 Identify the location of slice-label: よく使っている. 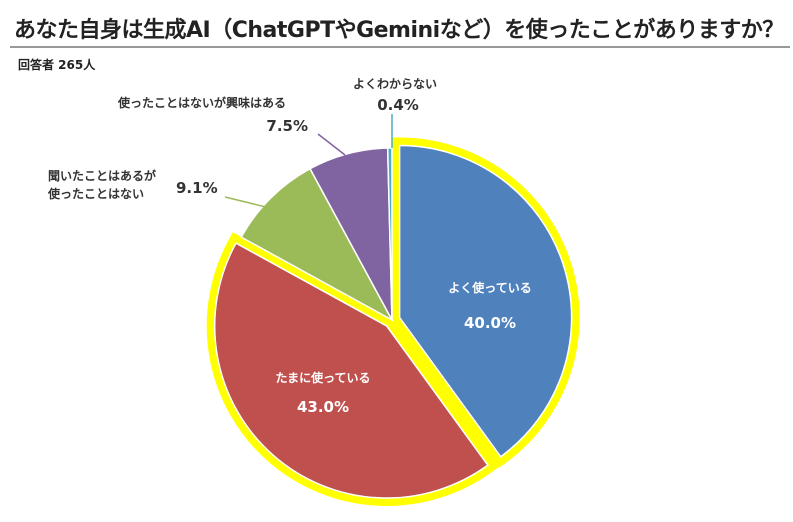
(489, 287).